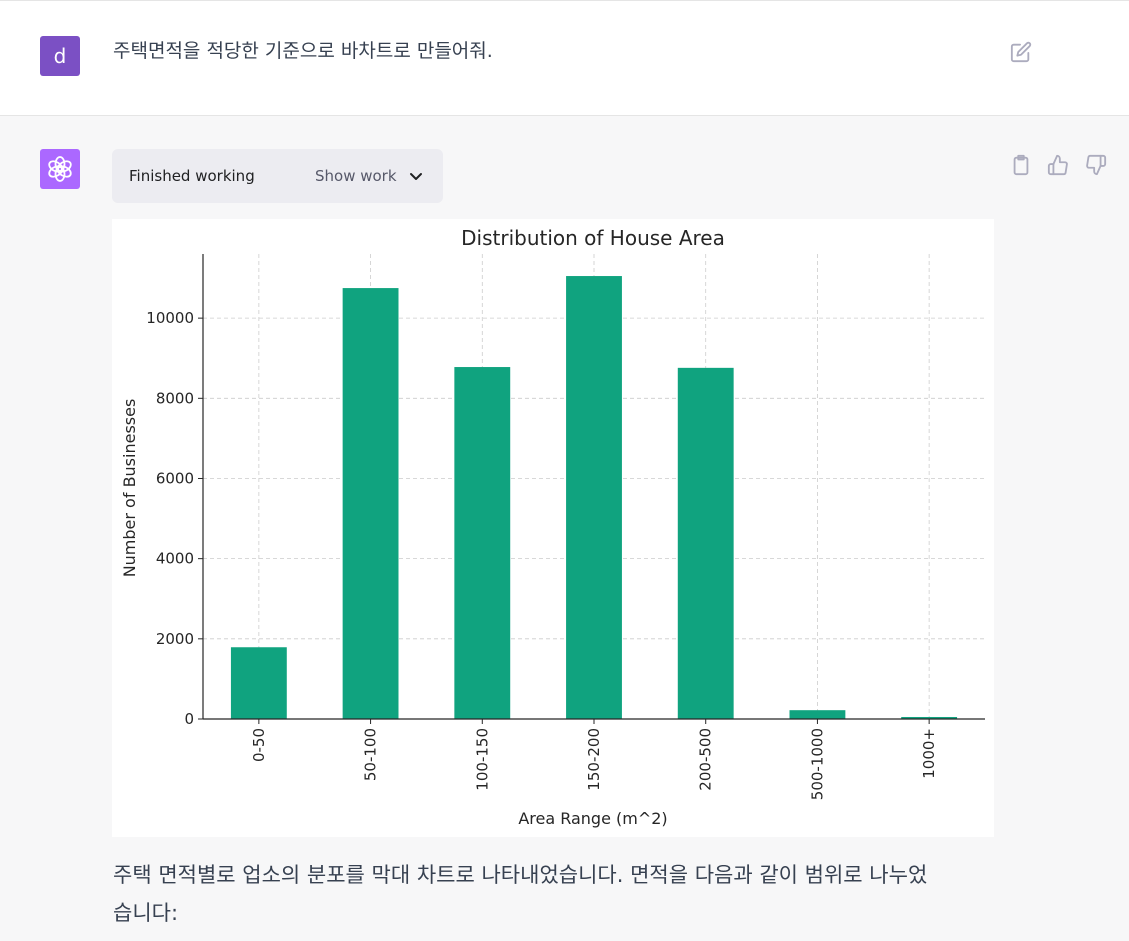 The width and height of the screenshot is (1129, 941). Describe the element at coordinates (1021, 52) in the screenshot. I see `edit-icon` at that location.